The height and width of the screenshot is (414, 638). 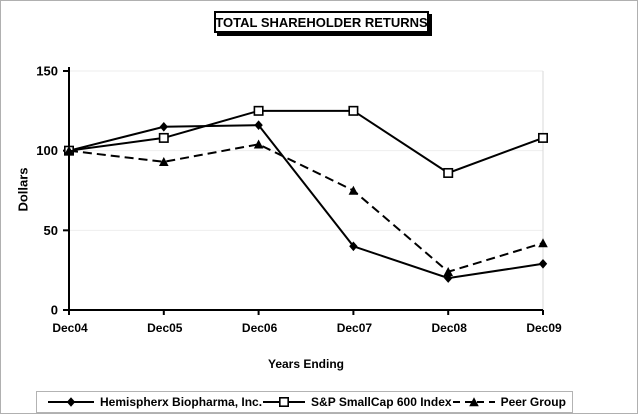 I want to click on legend-label-sp-smallcap: S&P SmallCap 600 Index, so click(x=381, y=402).